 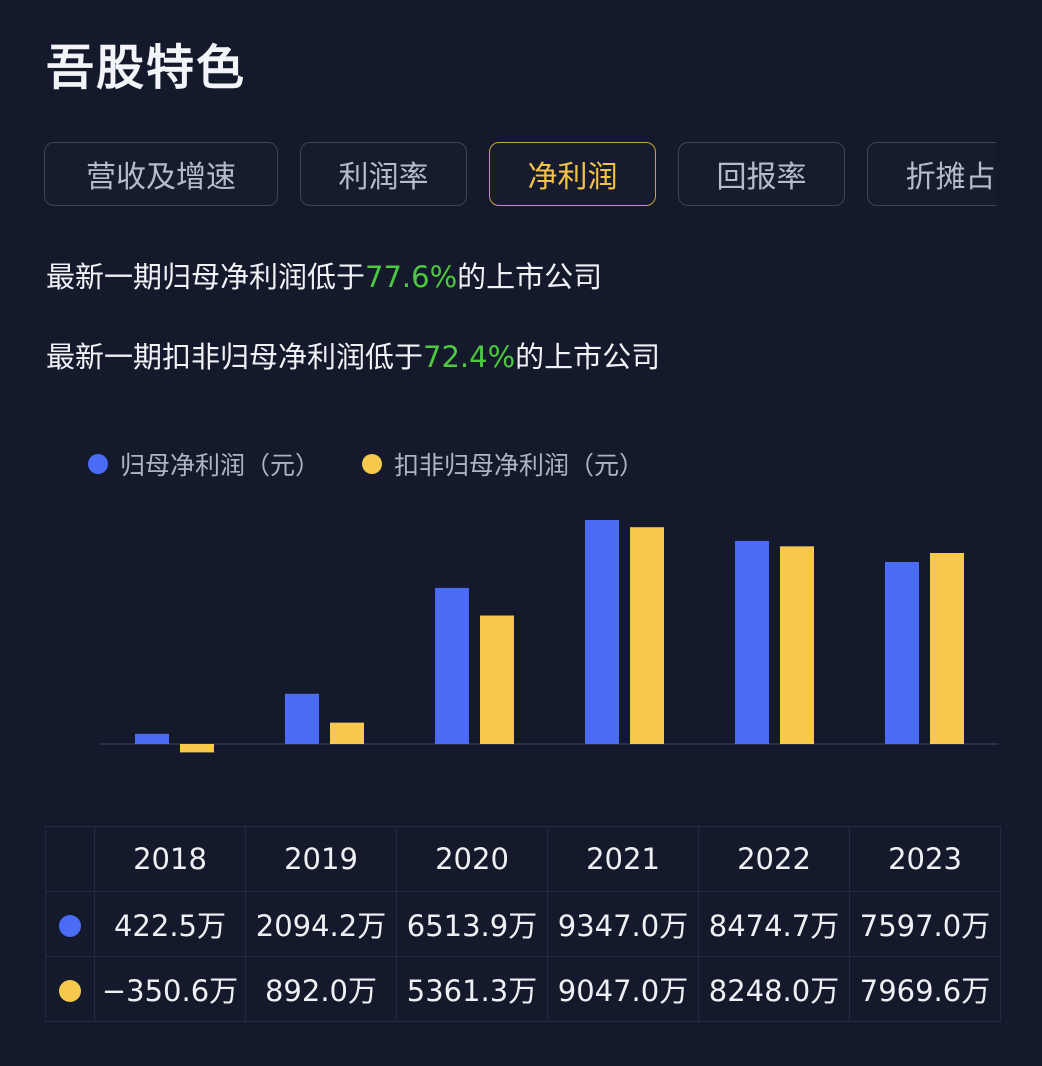 I want to click on table-corner-cell, so click(x=70, y=859).